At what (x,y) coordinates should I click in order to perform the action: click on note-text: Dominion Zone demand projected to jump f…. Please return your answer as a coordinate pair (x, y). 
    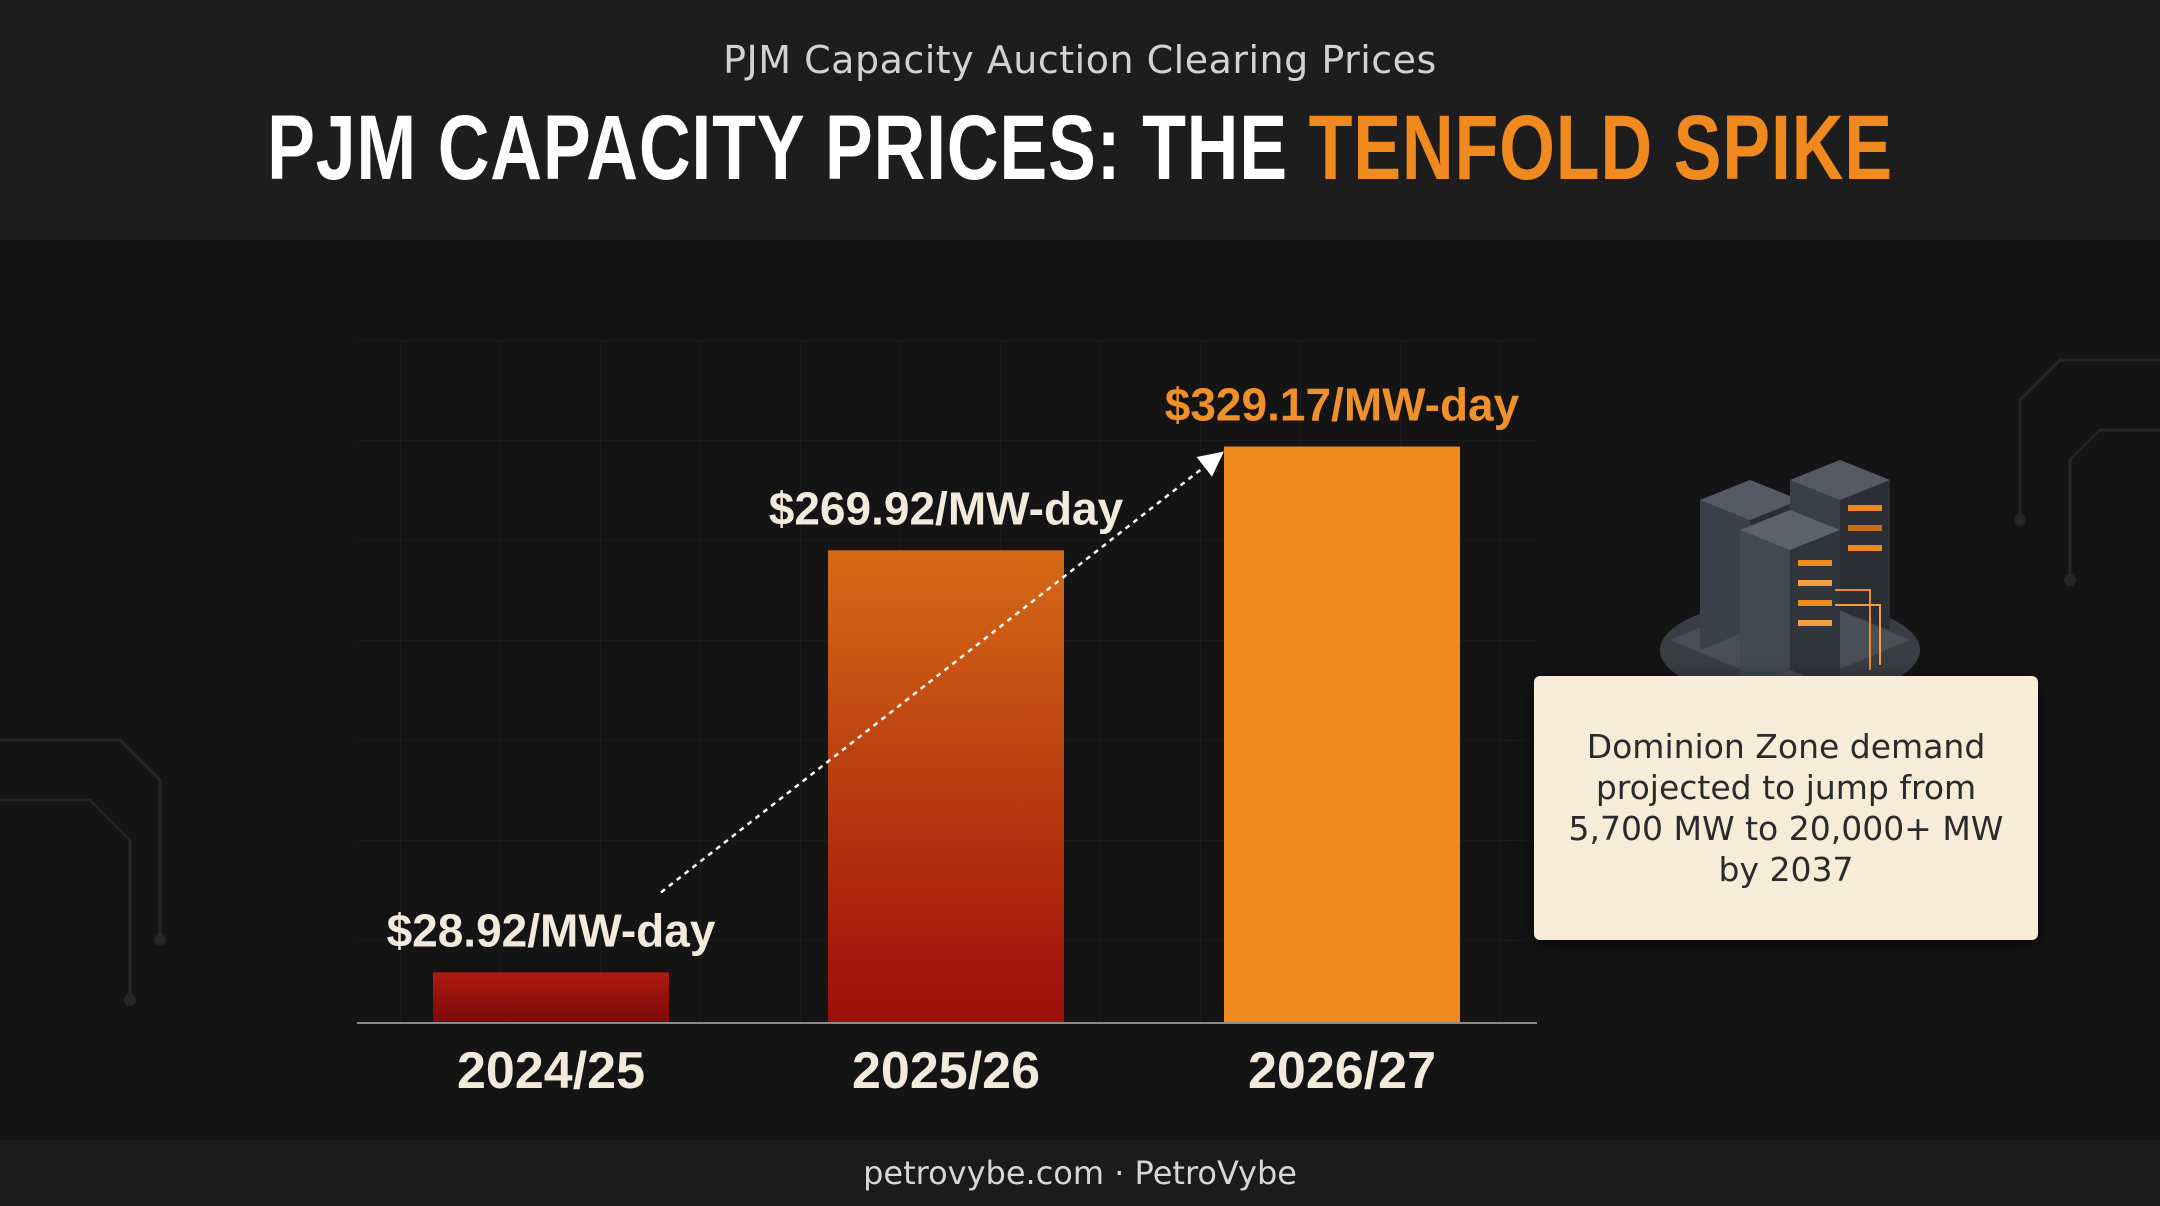
    Looking at the image, I should click on (1786, 808).